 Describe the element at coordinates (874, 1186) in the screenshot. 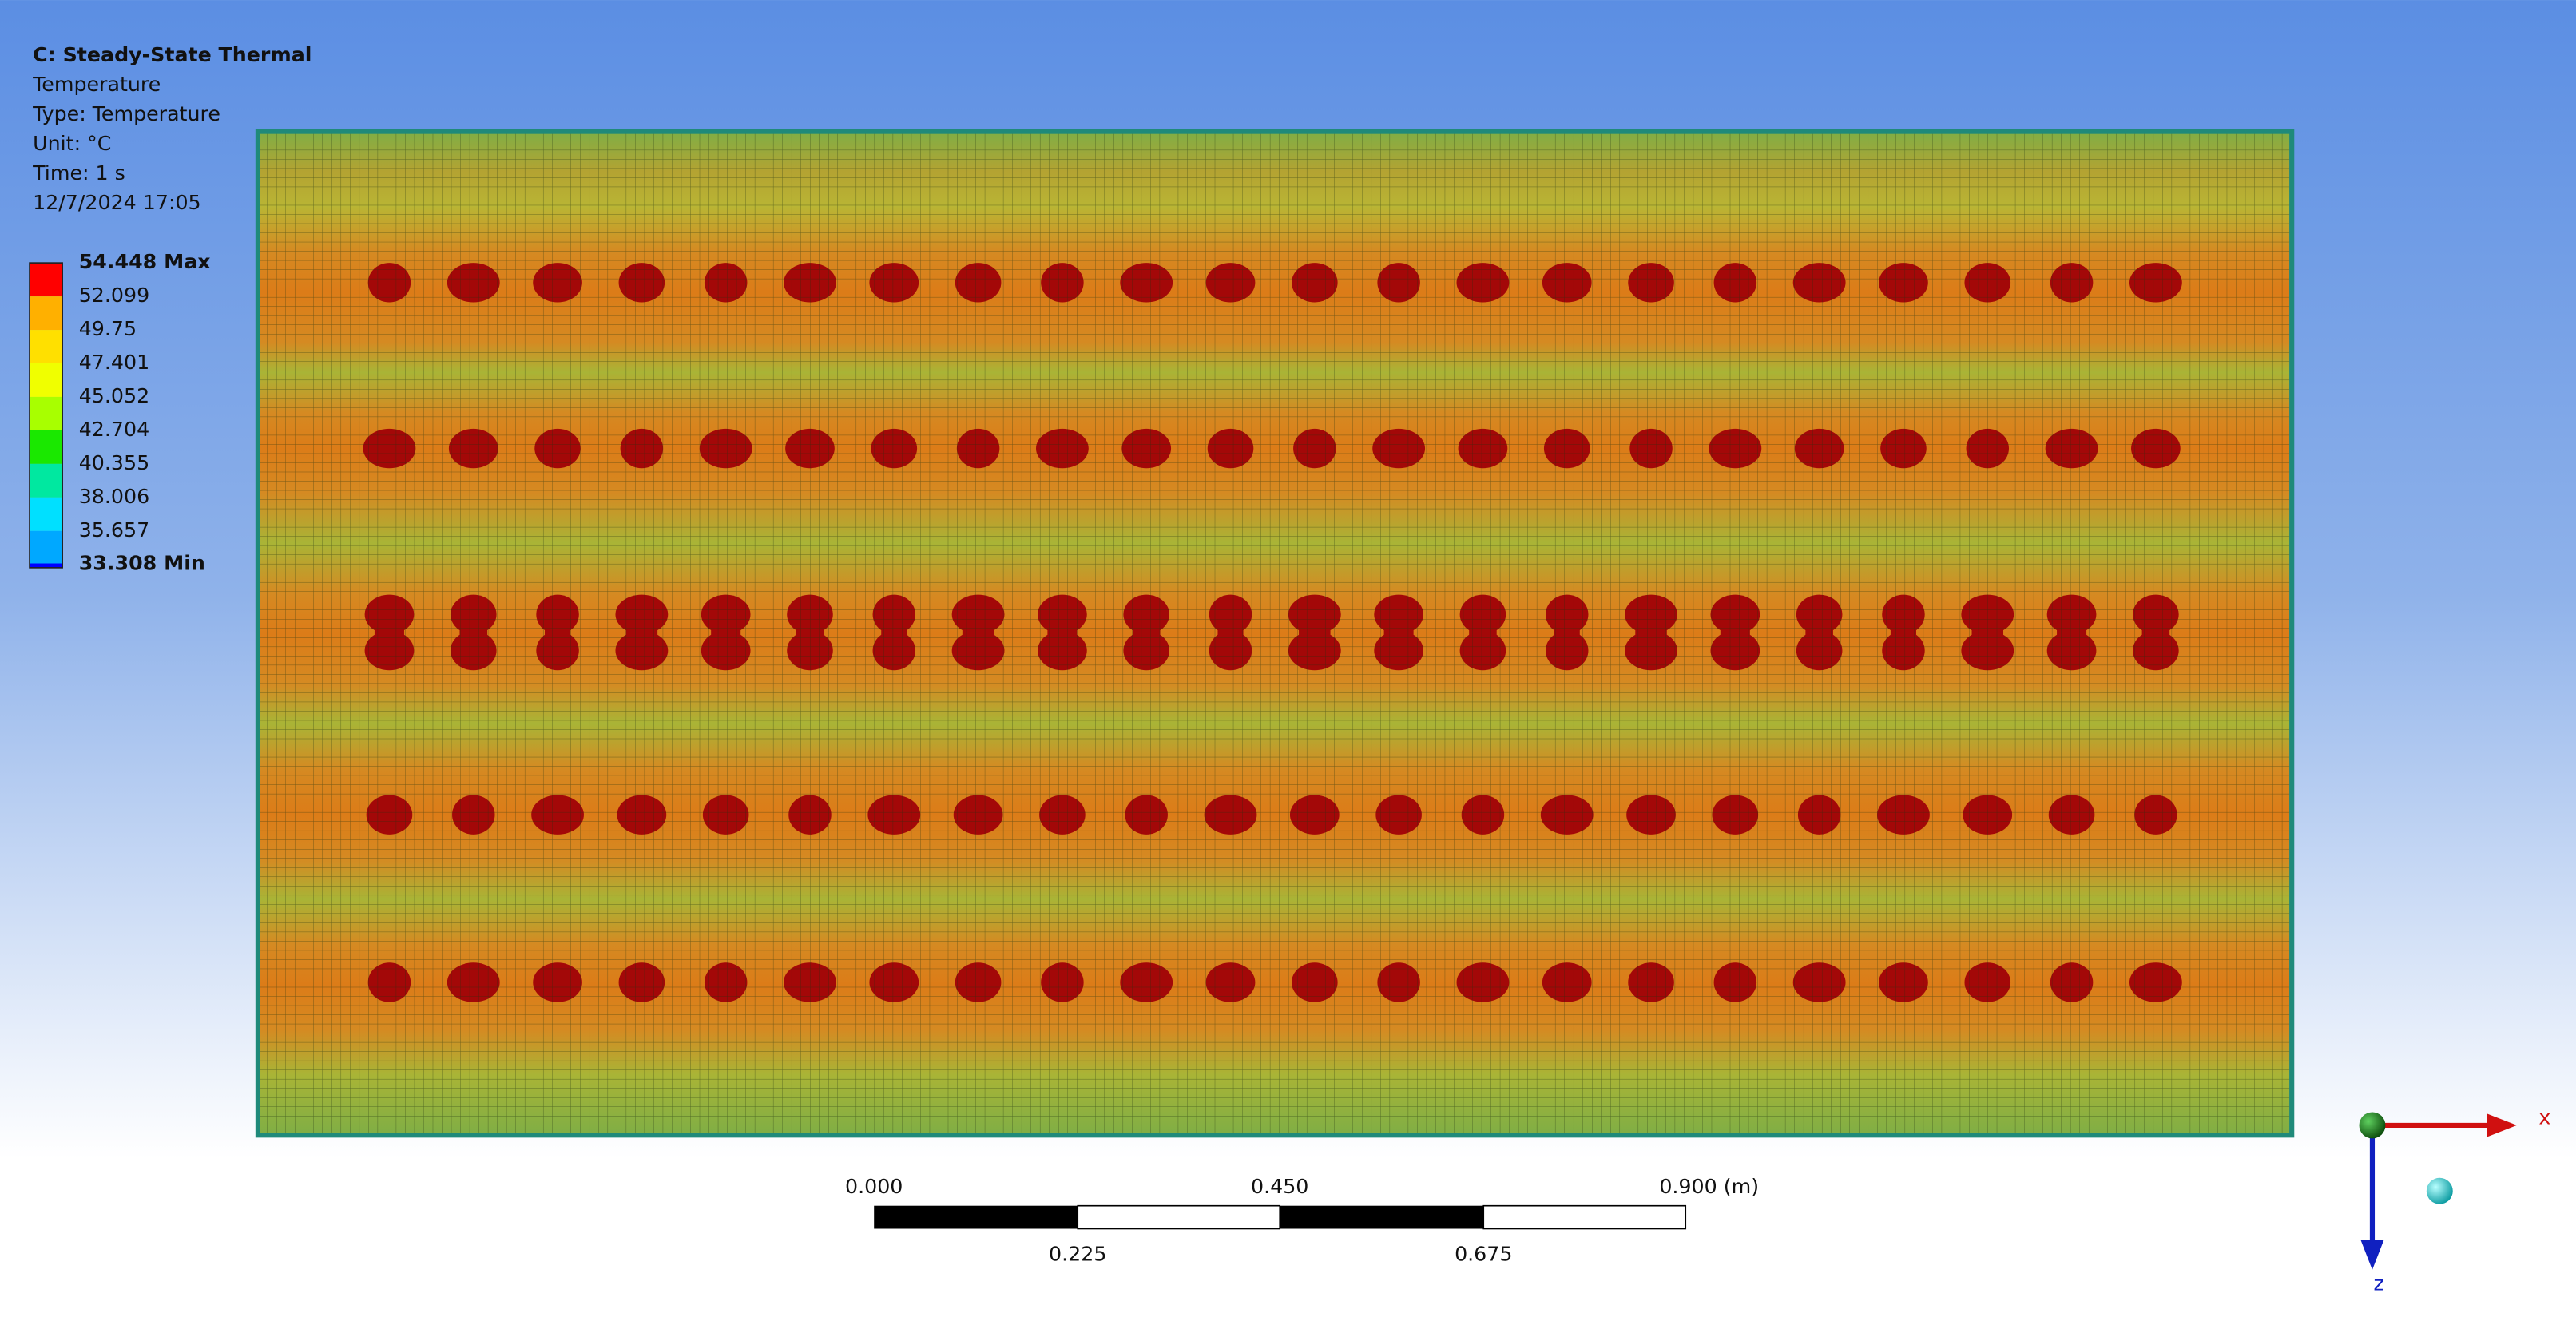

I see `scale-label: 0.000` at that location.